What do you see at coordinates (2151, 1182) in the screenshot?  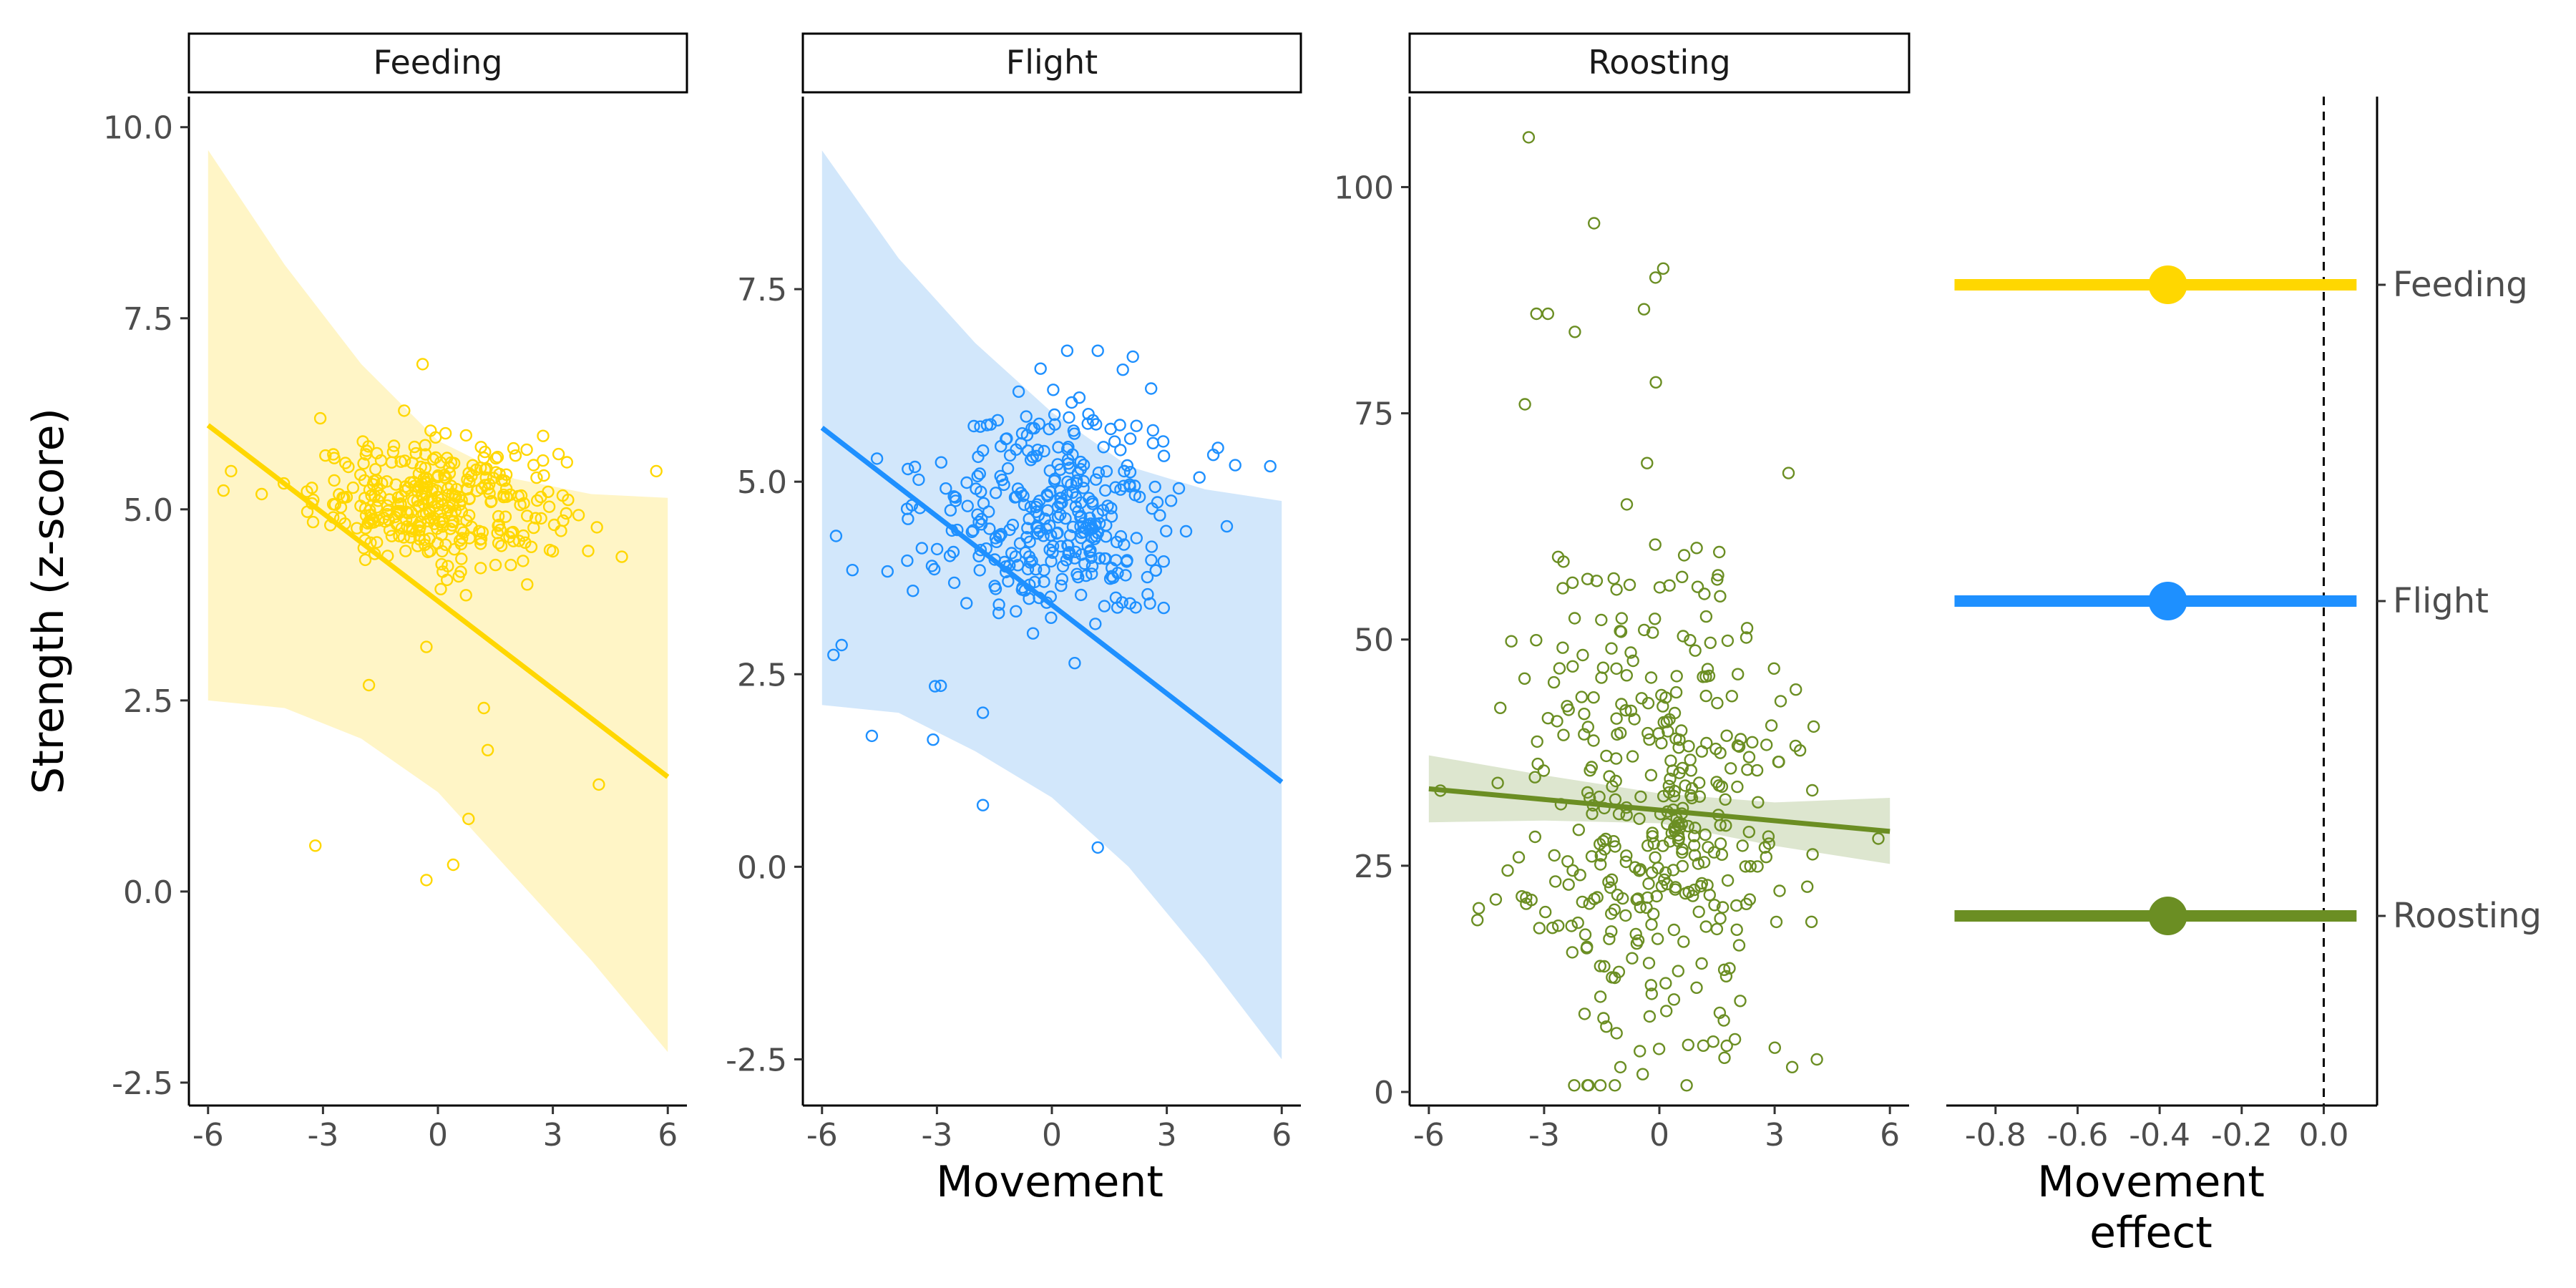 I see `x-axis-title-effect-line1: Movement` at bounding box center [2151, 1182].